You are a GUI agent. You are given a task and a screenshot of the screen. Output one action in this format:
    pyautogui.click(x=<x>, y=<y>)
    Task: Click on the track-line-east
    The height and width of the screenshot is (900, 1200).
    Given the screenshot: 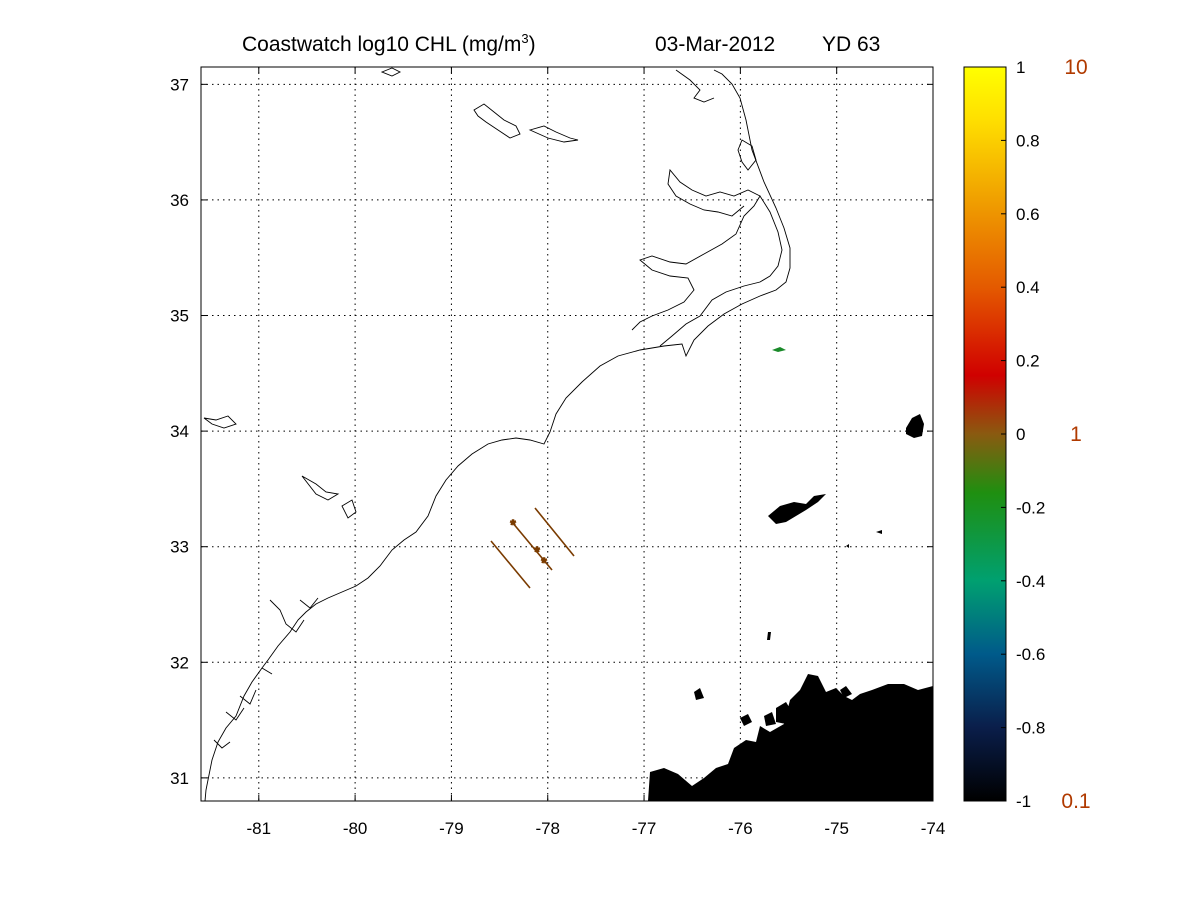 What is the action you would take?
    pyautogui.click(x=554, y=532)
    